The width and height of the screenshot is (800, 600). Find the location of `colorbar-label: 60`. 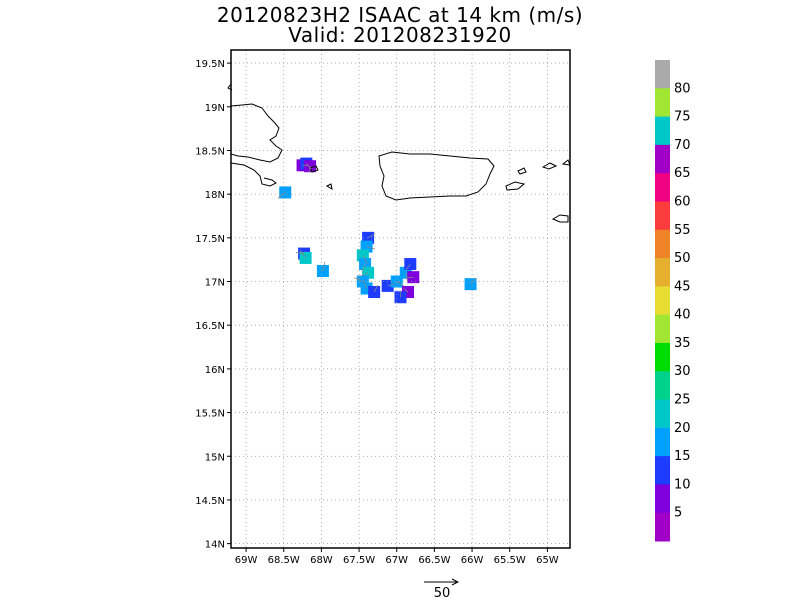

colorbar-label: 60 is located at coordinates (682, 201).